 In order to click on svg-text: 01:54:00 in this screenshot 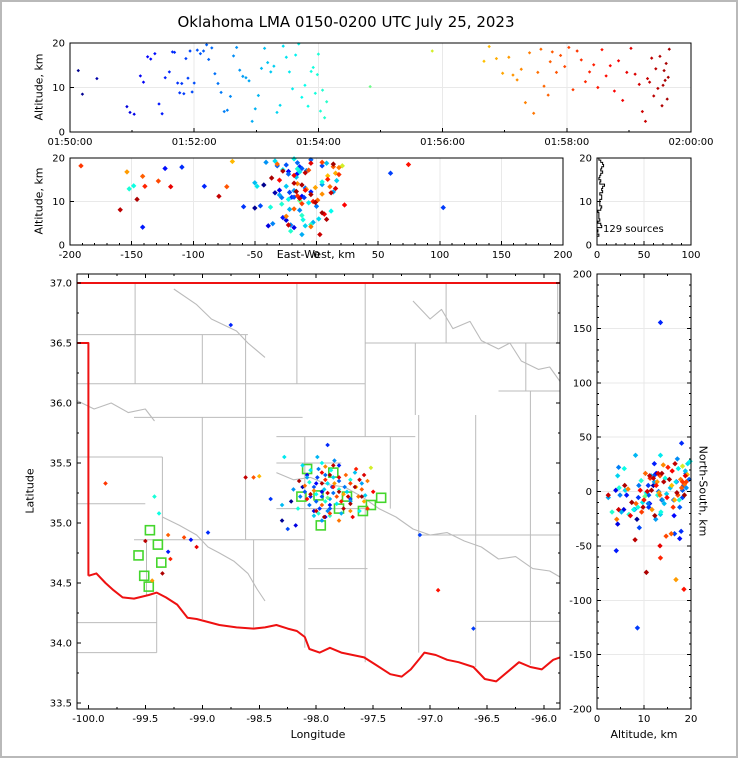, I will do `click(318, 142)`.